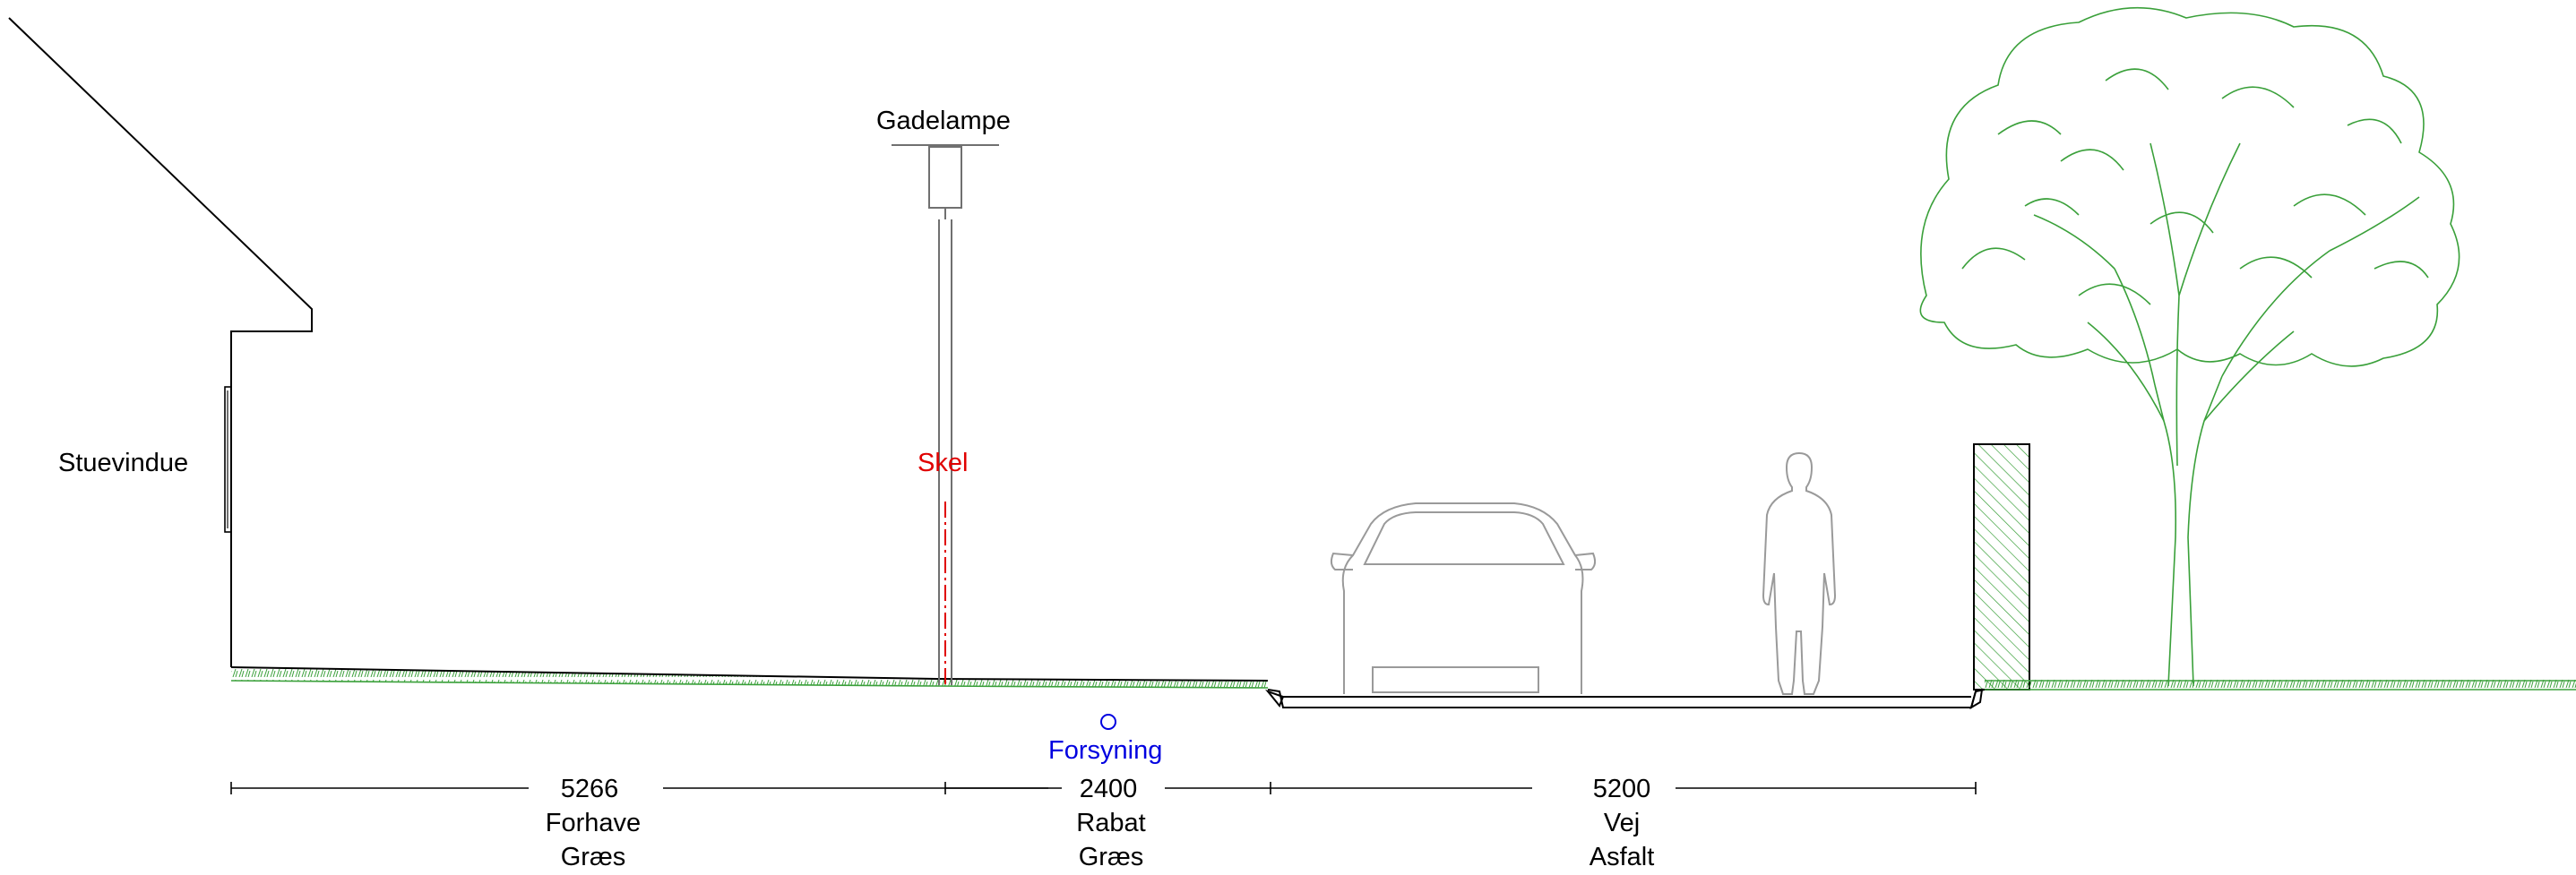 Image resolution: width=2576 pixels, height=875 pixels. What do you see at coordinates (1105, 750) in the screenshot?
I see `utility-label: Forsyning` at bounding box center [1105, 750].